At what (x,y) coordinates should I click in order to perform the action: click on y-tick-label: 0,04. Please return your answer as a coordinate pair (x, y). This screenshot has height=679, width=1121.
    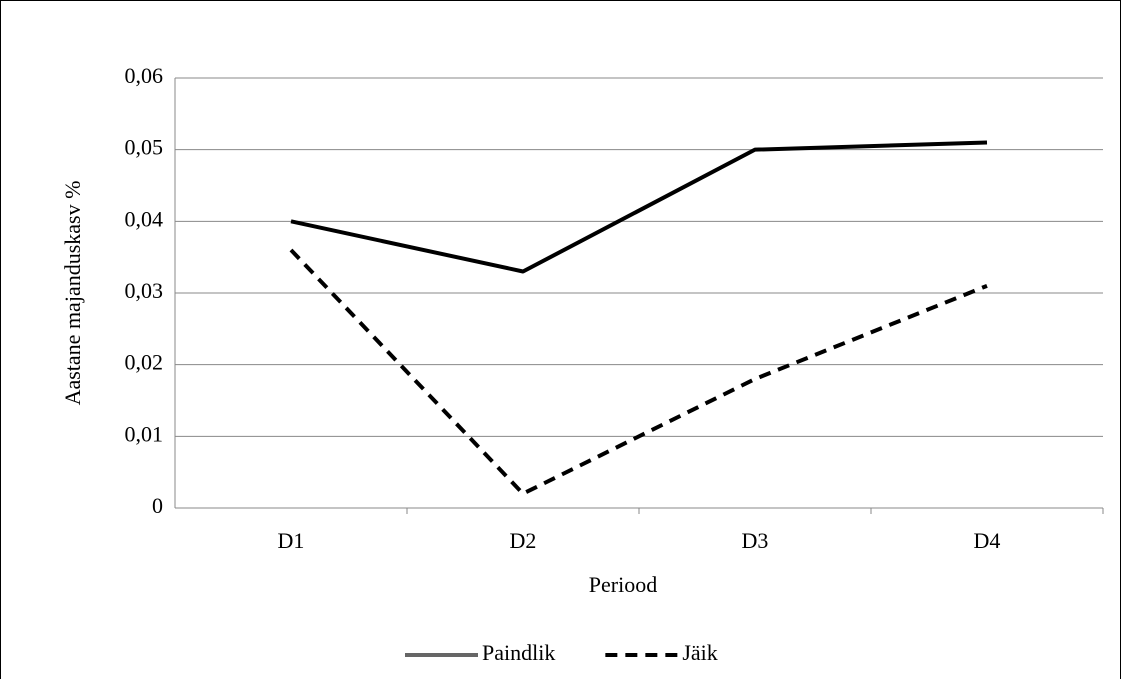
    Looking at the image, I should click on (144, 218).